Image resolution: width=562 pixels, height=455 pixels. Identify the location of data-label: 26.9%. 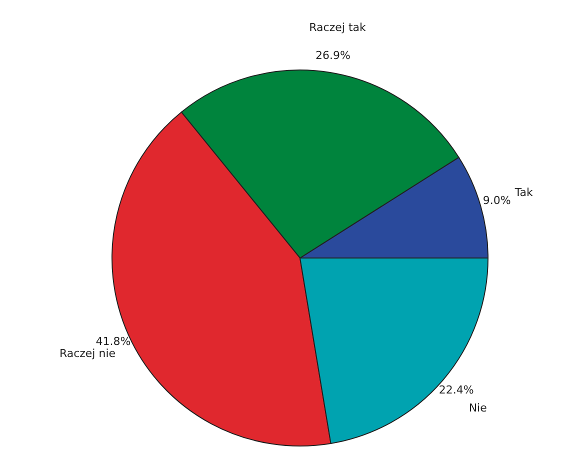
(333, 55).